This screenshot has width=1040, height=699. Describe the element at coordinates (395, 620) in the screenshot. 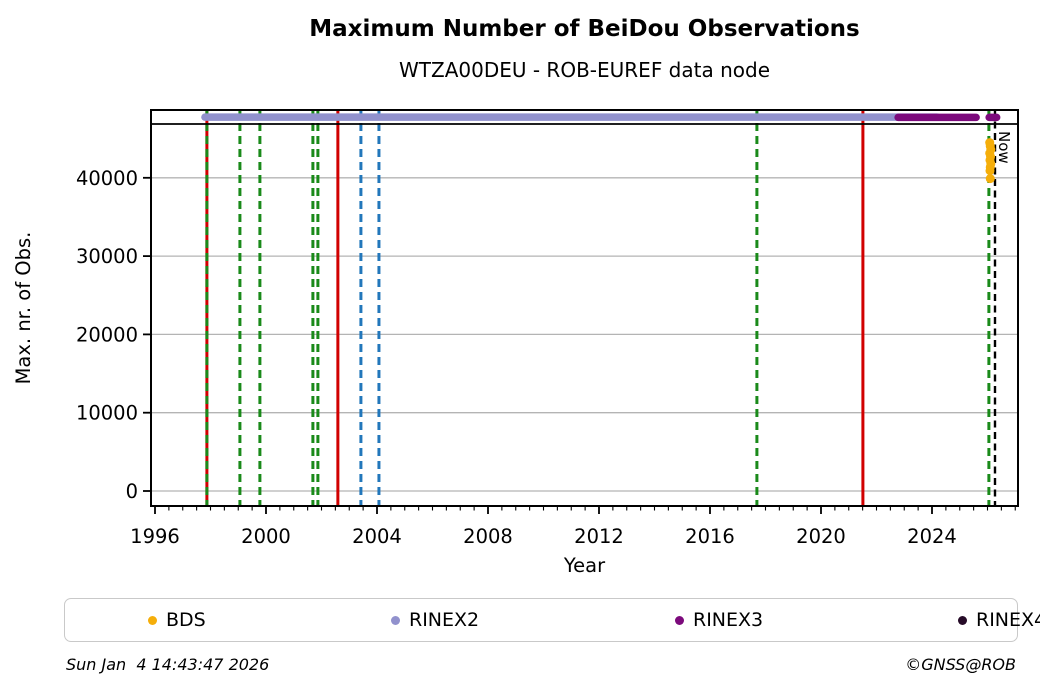

I see `rinex2-dot-icon` at that location.